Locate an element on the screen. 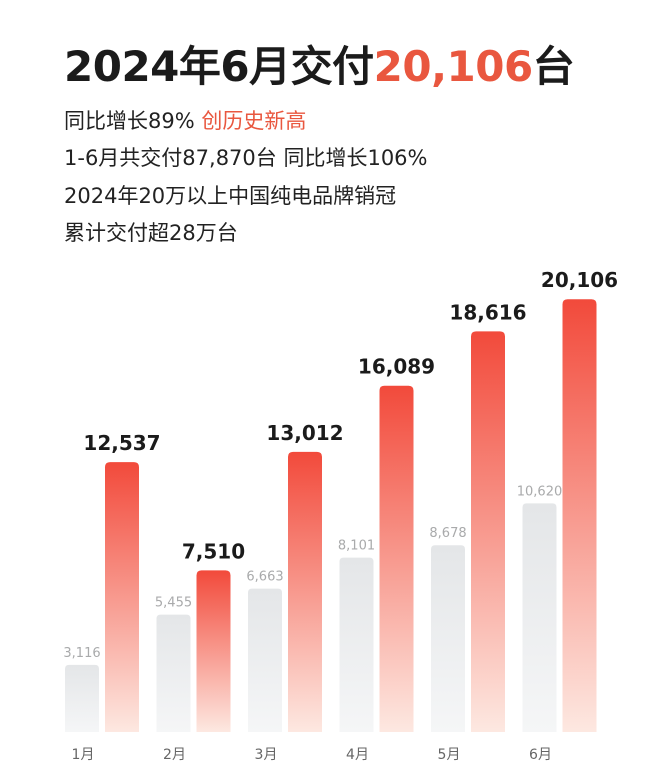 This screenshot has height=773, width=660. bar-prior-year-label: 8,678 is located at coordinates (447, 533).